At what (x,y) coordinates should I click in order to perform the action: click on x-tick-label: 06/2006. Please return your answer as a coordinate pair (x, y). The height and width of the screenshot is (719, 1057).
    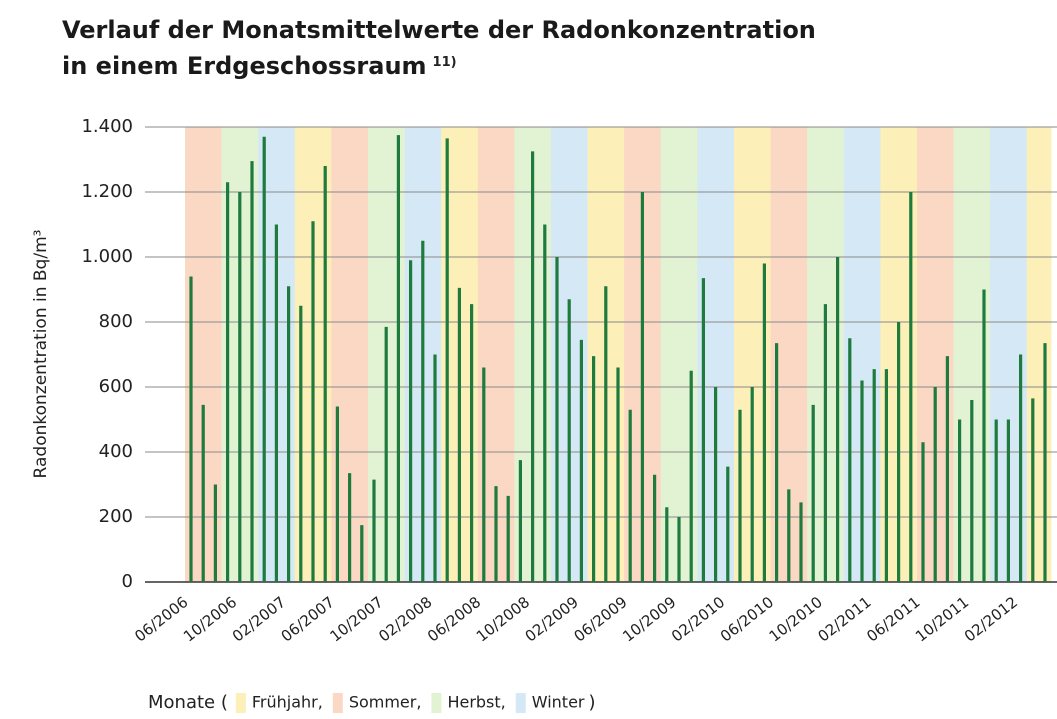
    Looking at the image, I should click on (161, 619).